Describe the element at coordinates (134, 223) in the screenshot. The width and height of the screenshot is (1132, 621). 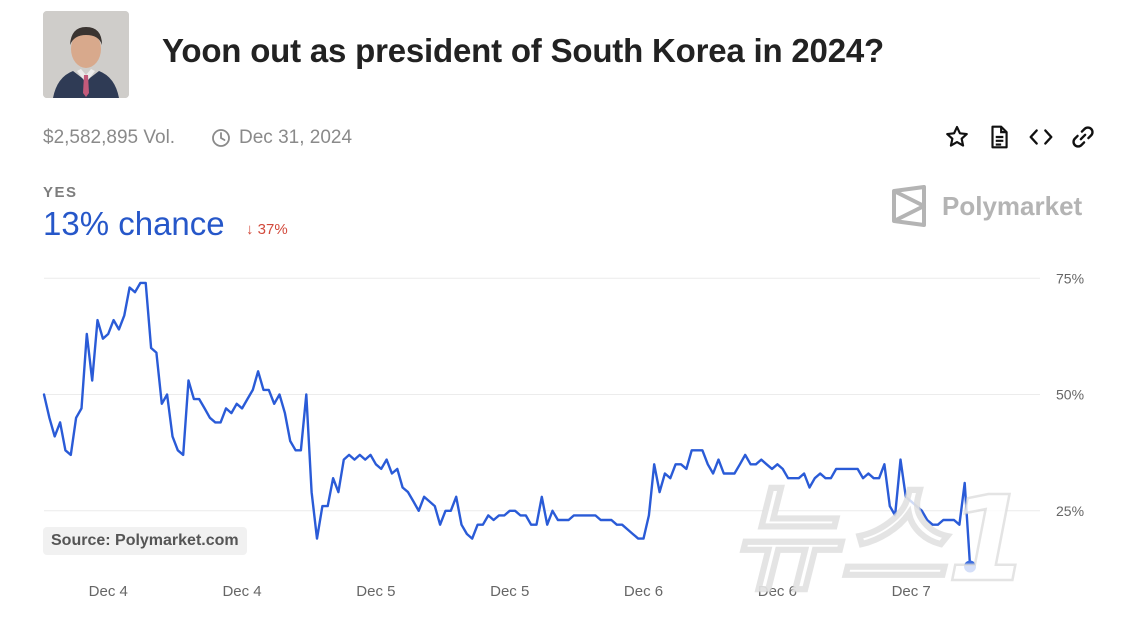
I see `chance-value: 13% chance` at that location.